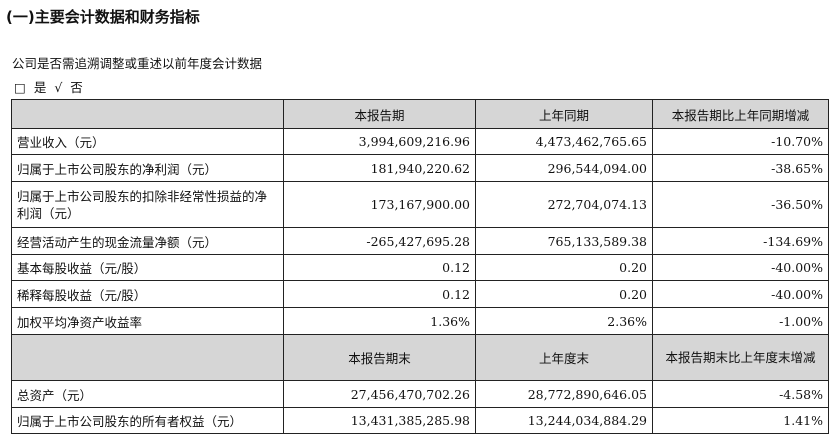  What do you see at coordinates (379, 357) in the screenshot?
I see `header-period-end: 本报告期末` at bounding box center [379, 357].